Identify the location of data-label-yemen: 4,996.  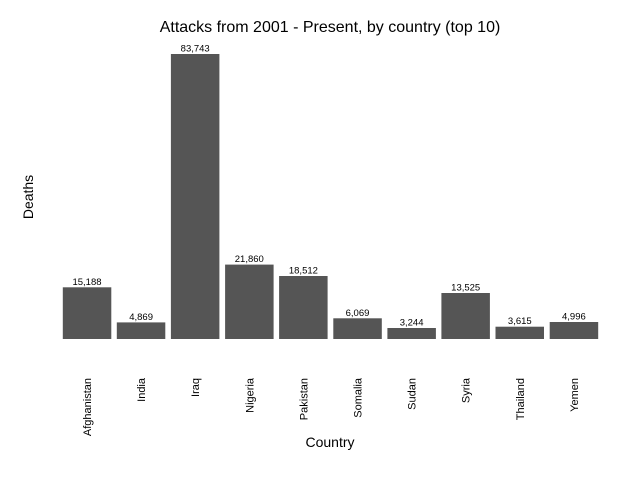
(574, 317).